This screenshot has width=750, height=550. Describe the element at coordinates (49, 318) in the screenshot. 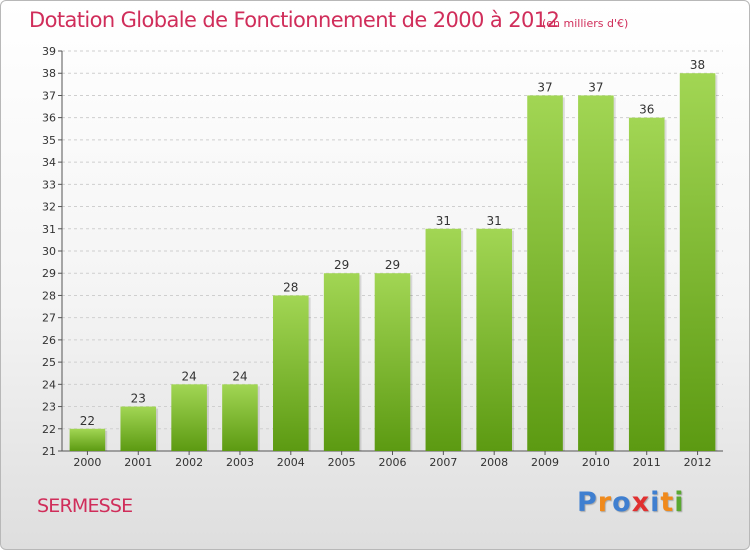

I see `y-tick-label: 27` at that location.